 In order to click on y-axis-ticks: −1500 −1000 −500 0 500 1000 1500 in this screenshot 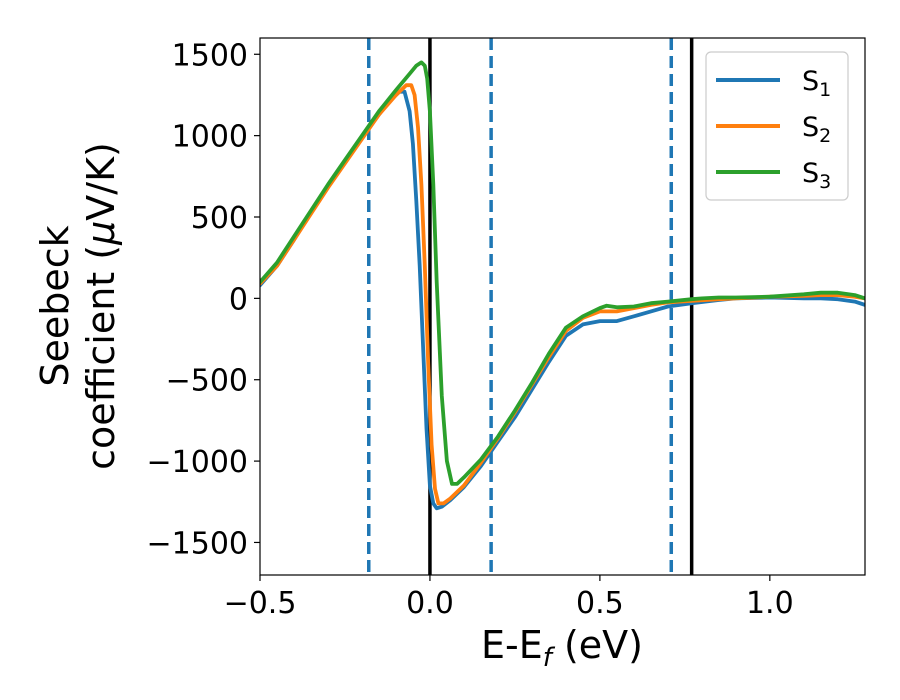, I will do `click(203, 299)`.